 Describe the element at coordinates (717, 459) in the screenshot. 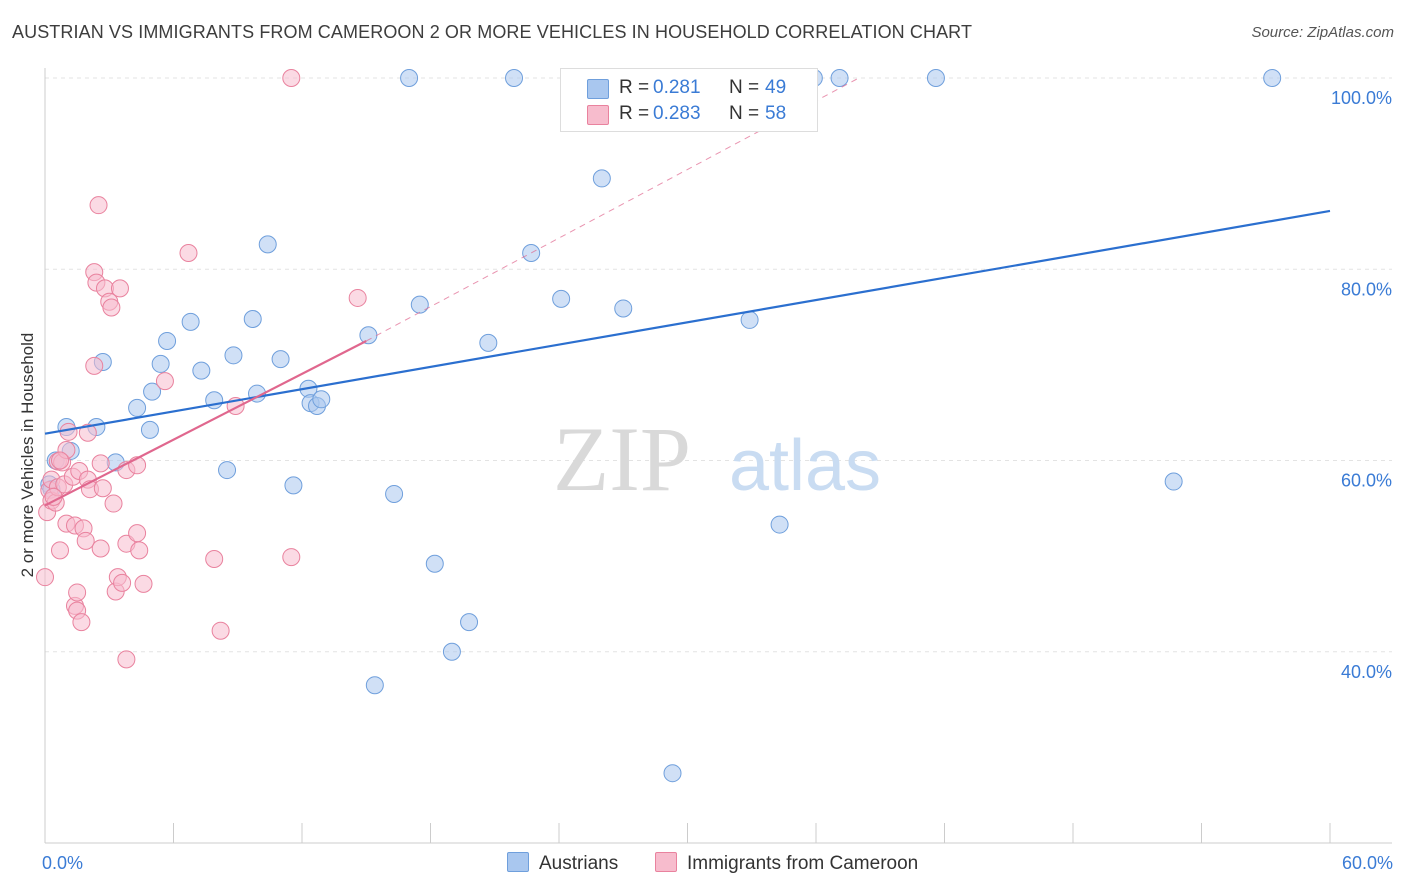

I see `watermark: ZIP atlas` at that location.